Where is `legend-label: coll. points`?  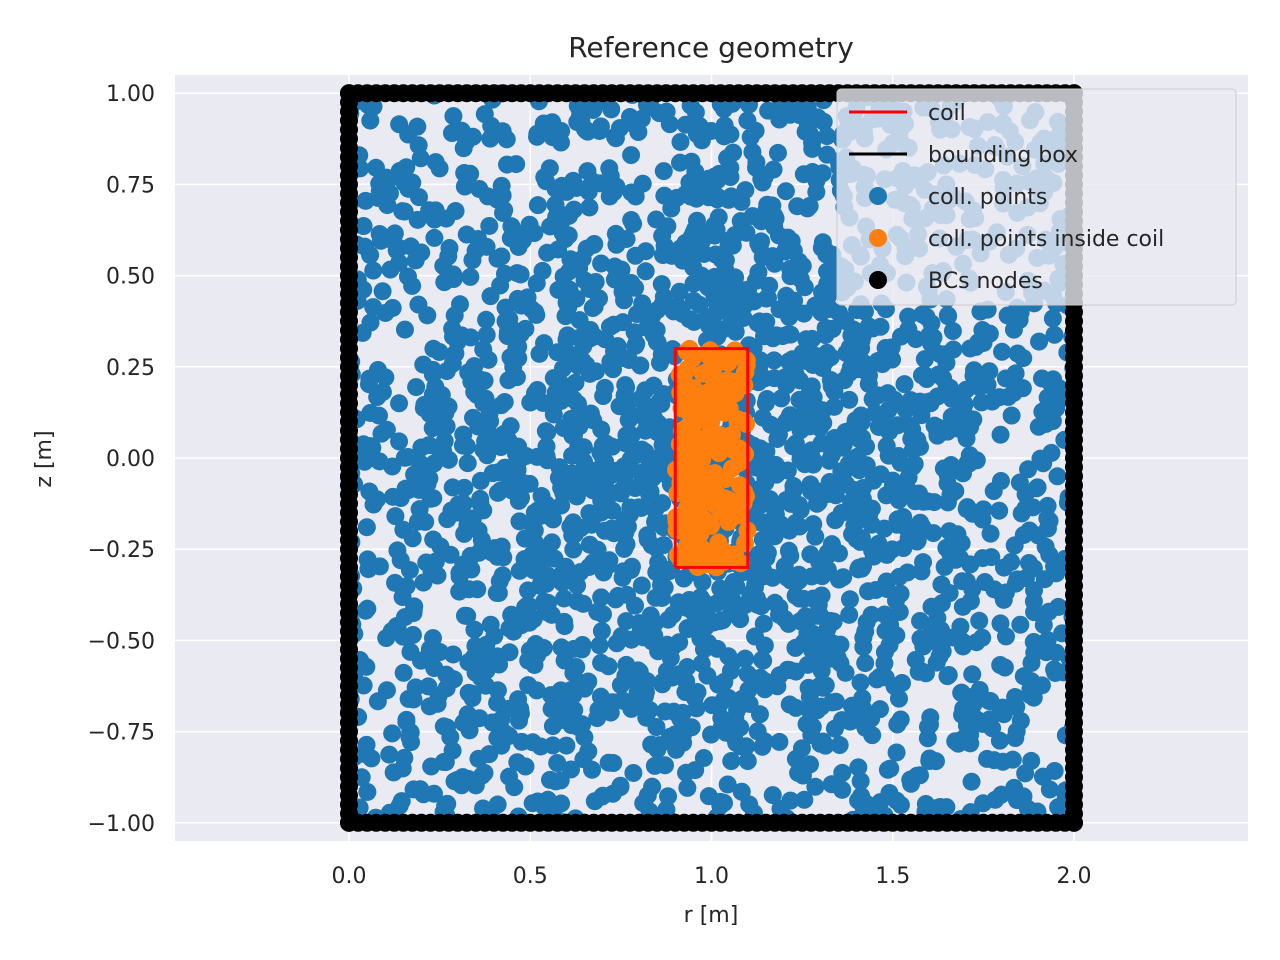
legend-label: coll. points is located at coordinates (987, 197).